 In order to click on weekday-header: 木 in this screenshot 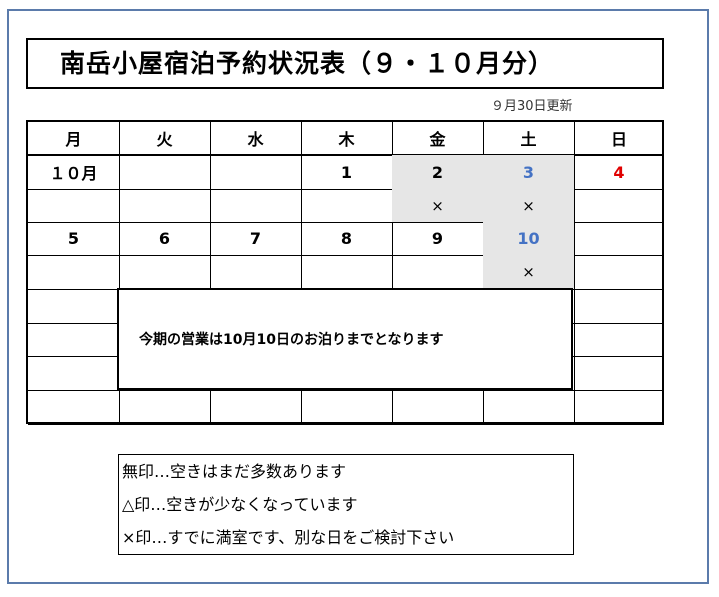, I will do `click(347, 139)`.